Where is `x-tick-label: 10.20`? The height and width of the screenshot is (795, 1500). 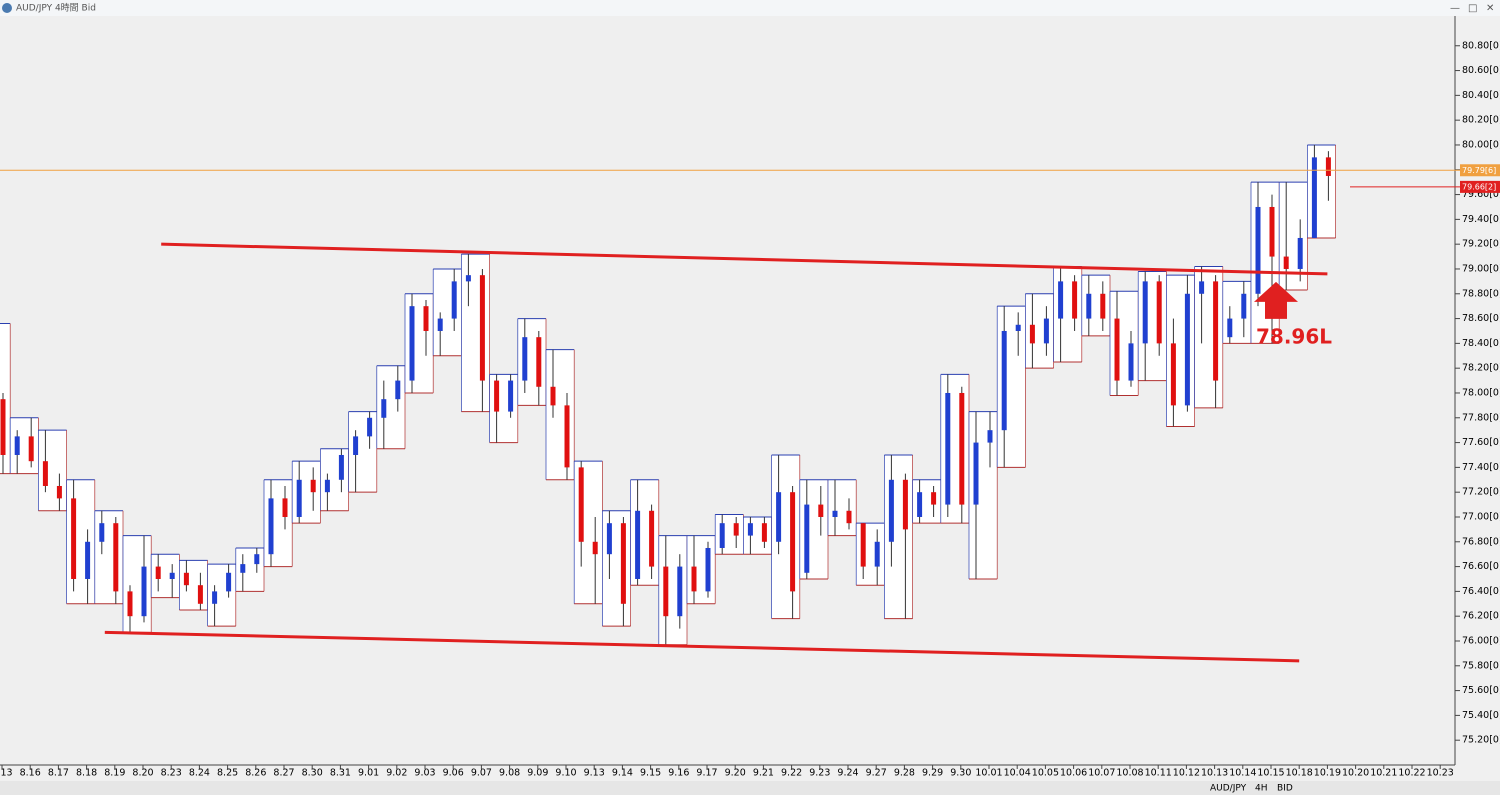
x-tick-label: 10.20 is located at coordinates (1355, 773).